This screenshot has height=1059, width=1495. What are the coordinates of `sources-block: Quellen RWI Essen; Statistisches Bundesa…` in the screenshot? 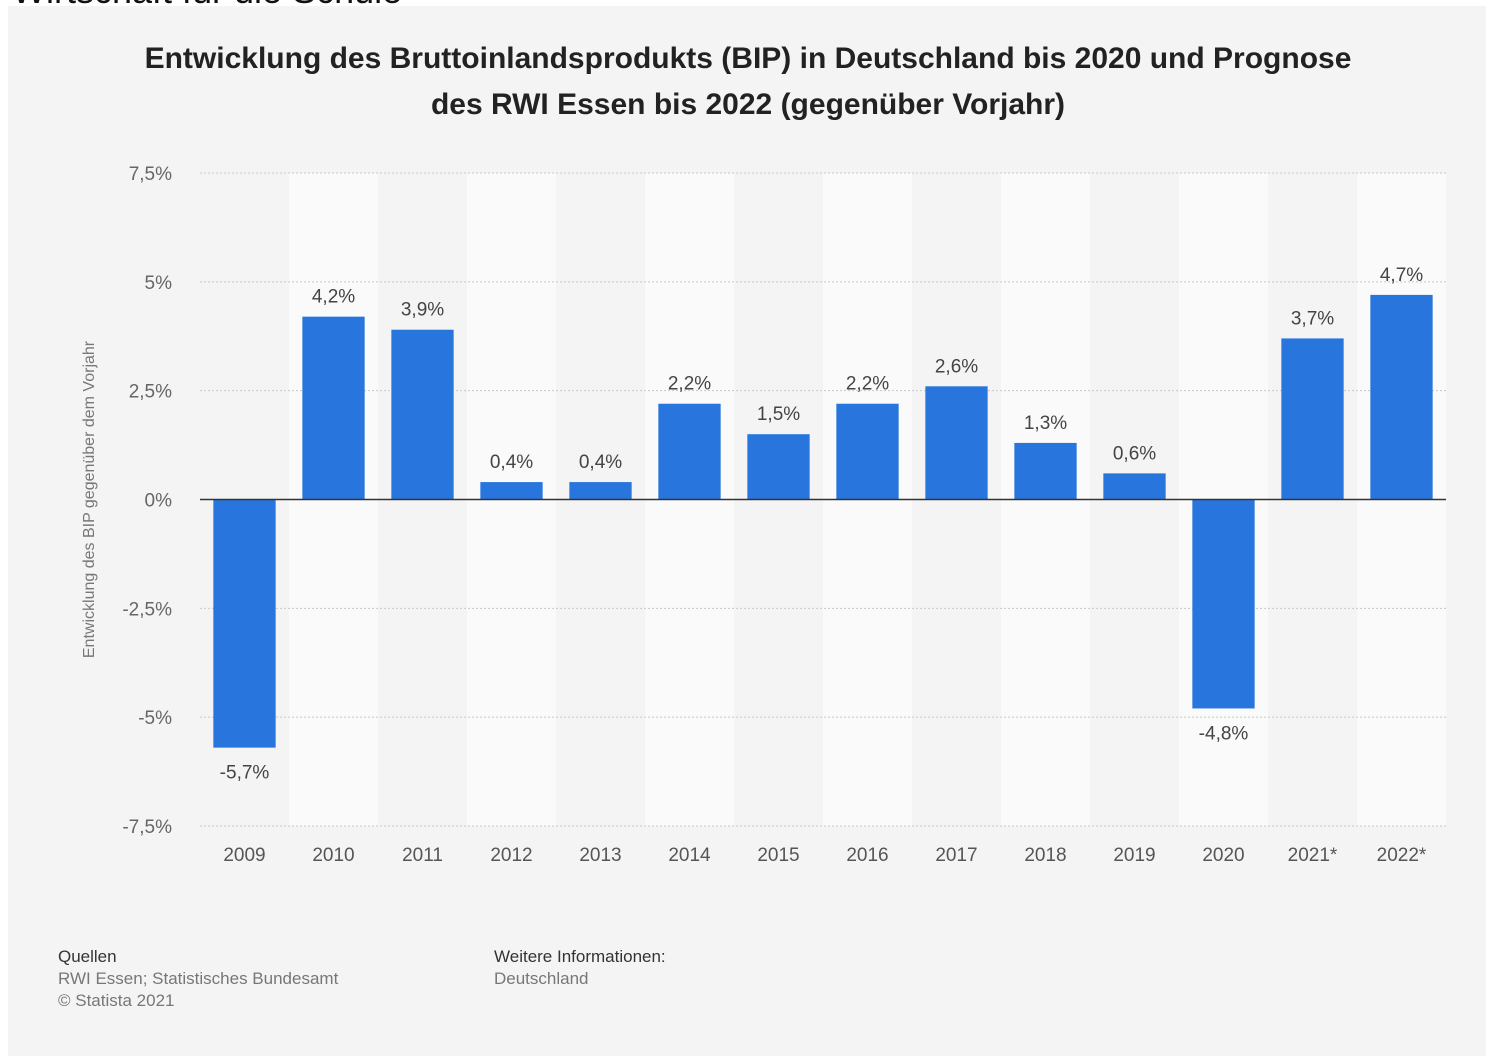 It's located at (198, 979).